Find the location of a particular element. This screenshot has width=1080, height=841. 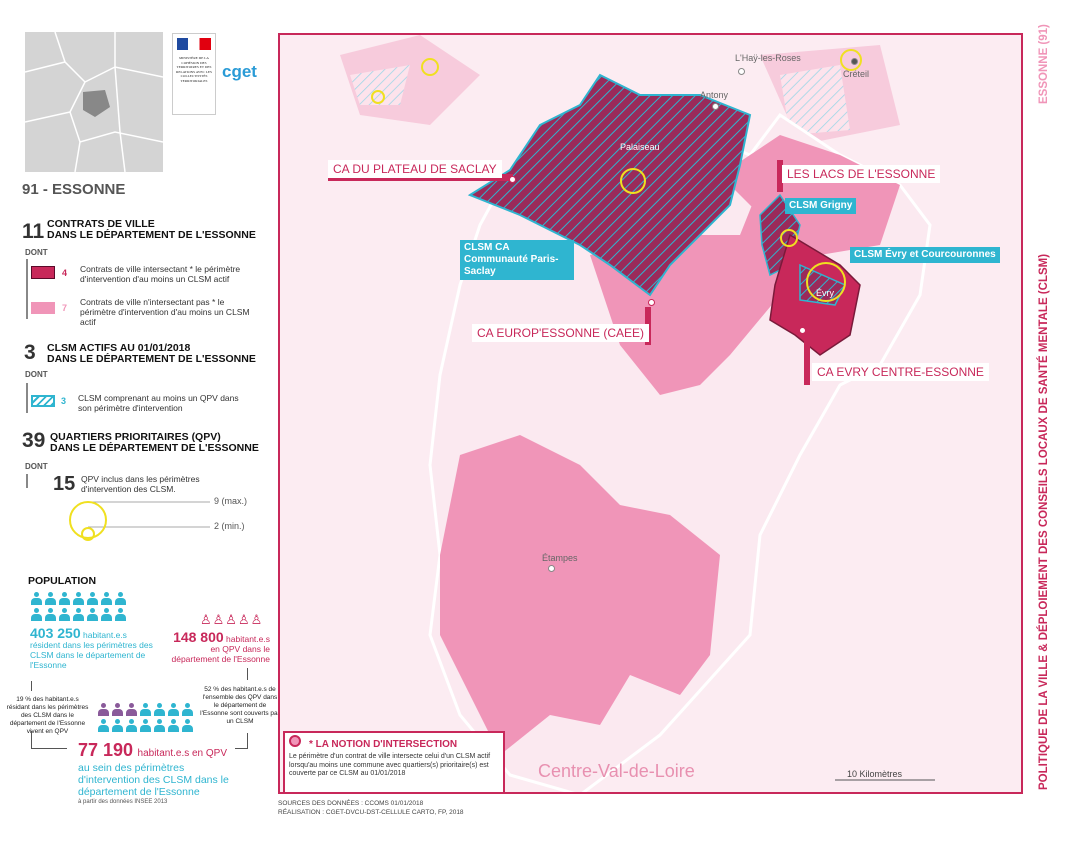

clsm-count: 3 is located at coordinates (30, 352).